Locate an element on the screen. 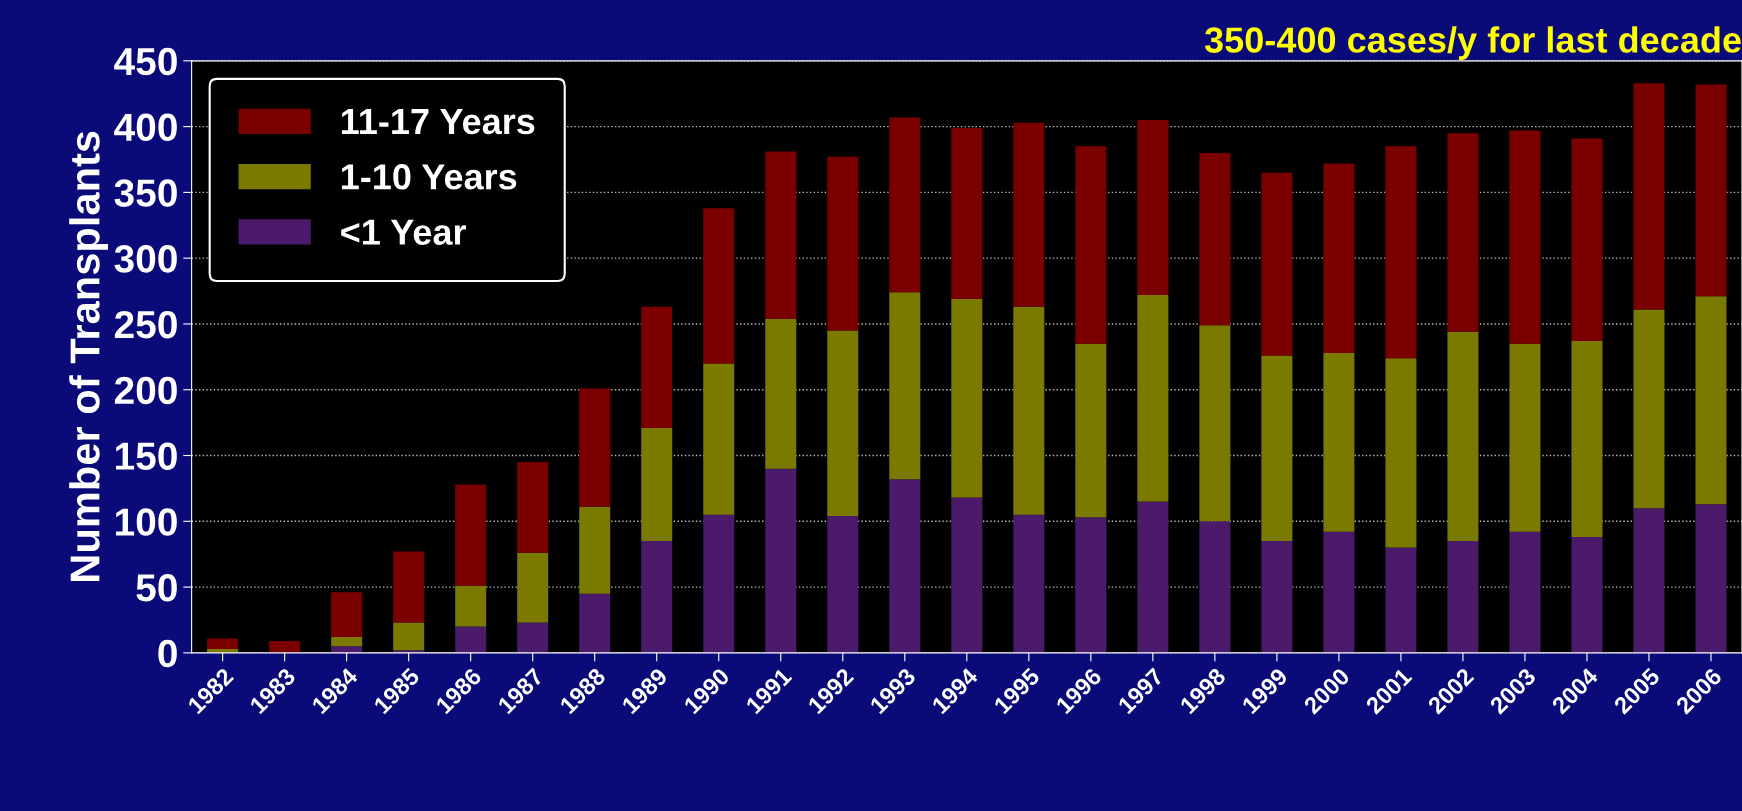 This screenshot has width=1742, height=811. y-tick-label: 50 is located at coordinates (156, 588).